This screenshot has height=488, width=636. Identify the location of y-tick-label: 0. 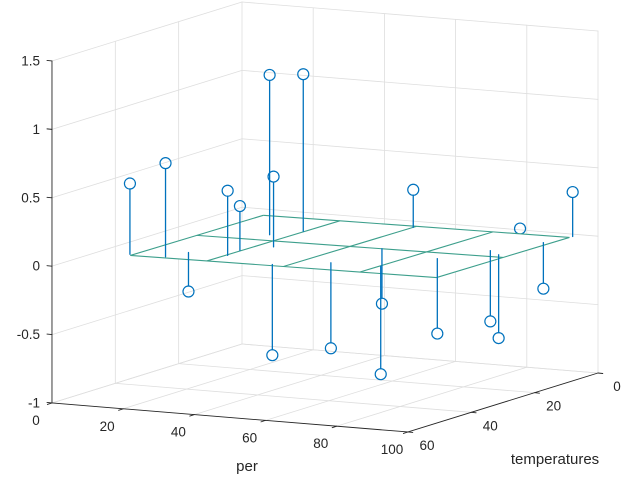
(617, 386).